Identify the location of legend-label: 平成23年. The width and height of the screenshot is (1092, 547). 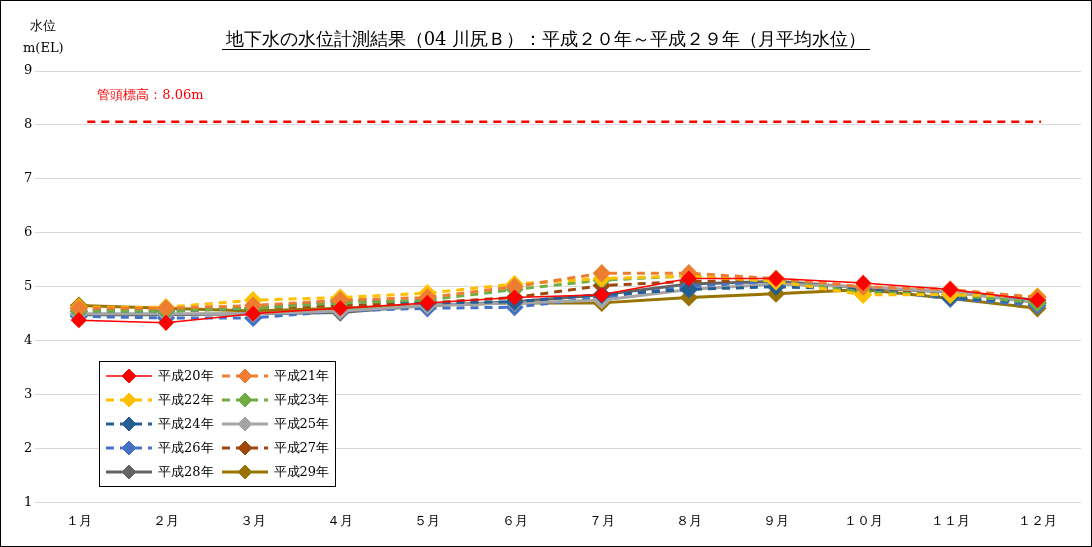
(301, 400).